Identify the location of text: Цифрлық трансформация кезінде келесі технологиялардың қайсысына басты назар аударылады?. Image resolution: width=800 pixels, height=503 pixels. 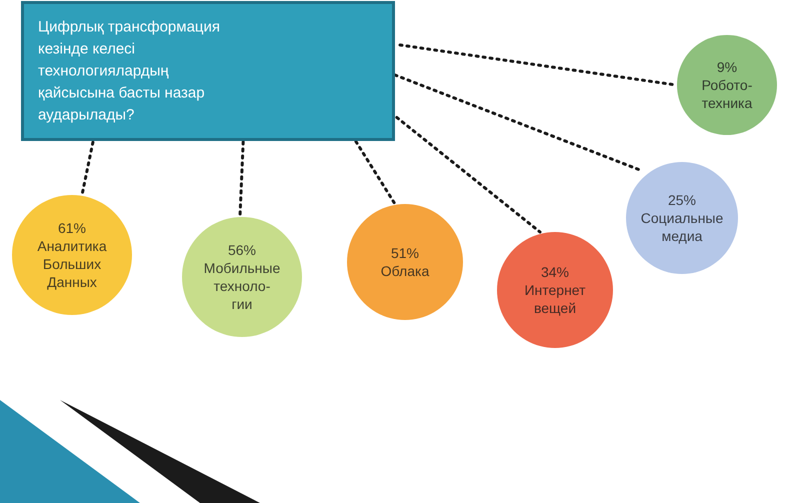
(131, 71).